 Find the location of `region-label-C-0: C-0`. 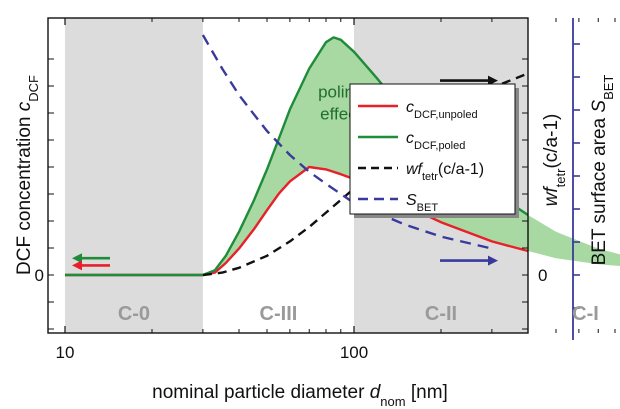

region-label-C-0: C-0 is located at coordinates (134, 314).